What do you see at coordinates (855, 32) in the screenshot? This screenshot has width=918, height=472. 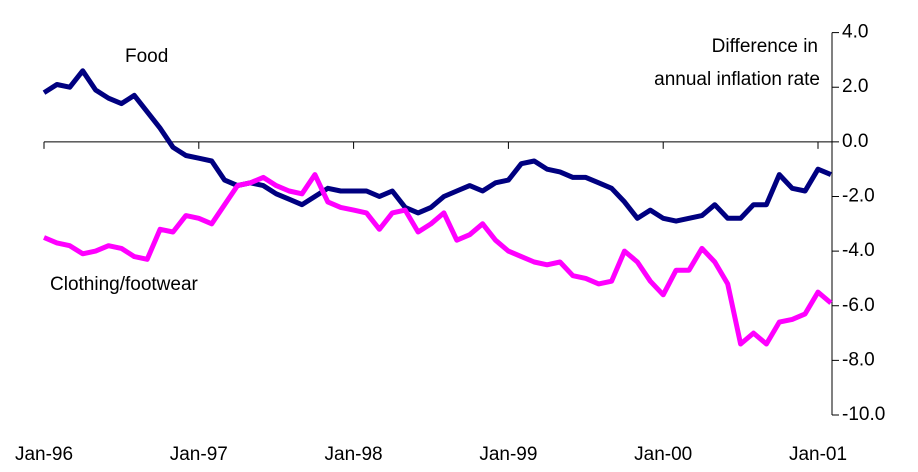 I see `y-tick-label: 4.0` at bounding box center [855, 32].